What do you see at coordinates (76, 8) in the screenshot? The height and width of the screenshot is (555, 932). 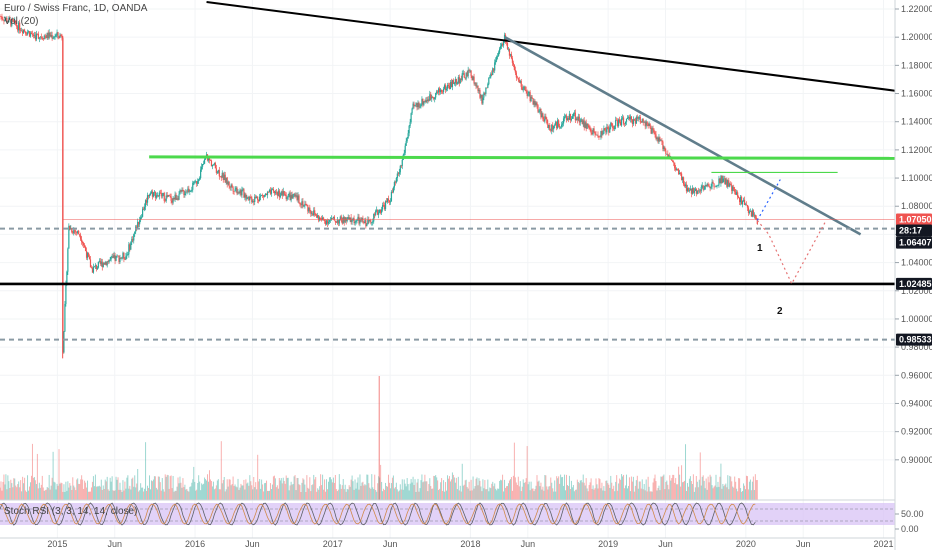 I see `chart-title: Euro / Swiss Franc, 1D, OANDA` at bounding box center [76, 8].